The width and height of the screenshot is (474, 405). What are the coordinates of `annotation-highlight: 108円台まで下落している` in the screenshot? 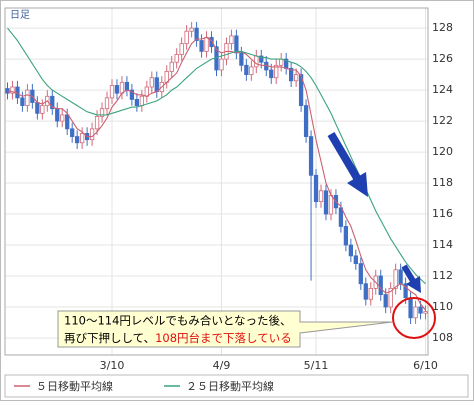 It's located at (223, 338).